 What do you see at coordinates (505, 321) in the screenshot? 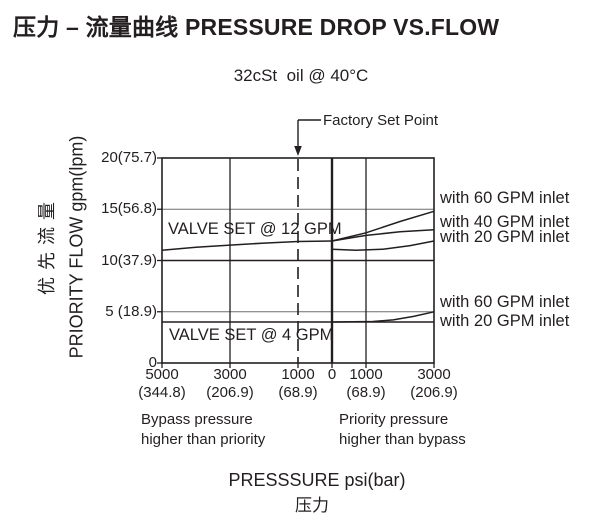
I see `curve-label-valve4-20: with 20 GPM inlet` at bounding box center [505, 321].